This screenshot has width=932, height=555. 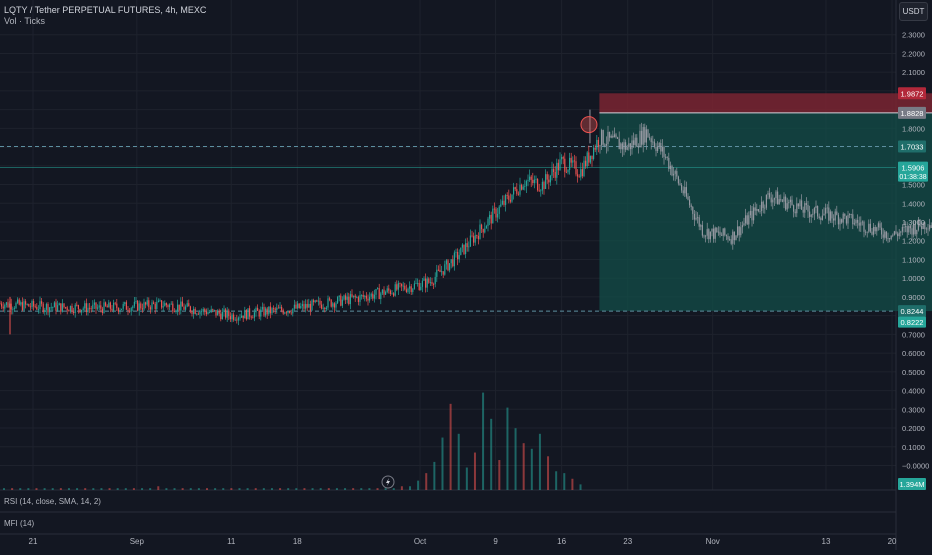 I want to click on entry-marker, so click(x=589, y=125).